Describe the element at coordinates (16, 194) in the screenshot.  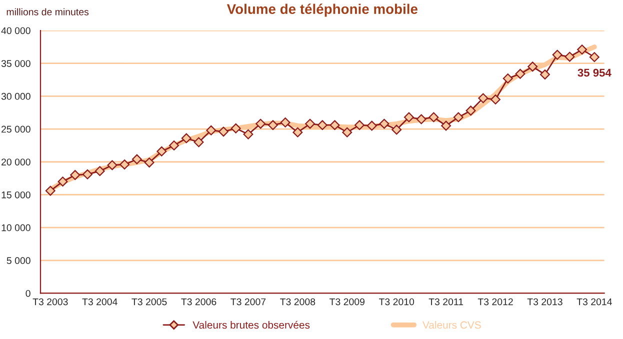
I see `y-tick-label: 15 000` at that location.